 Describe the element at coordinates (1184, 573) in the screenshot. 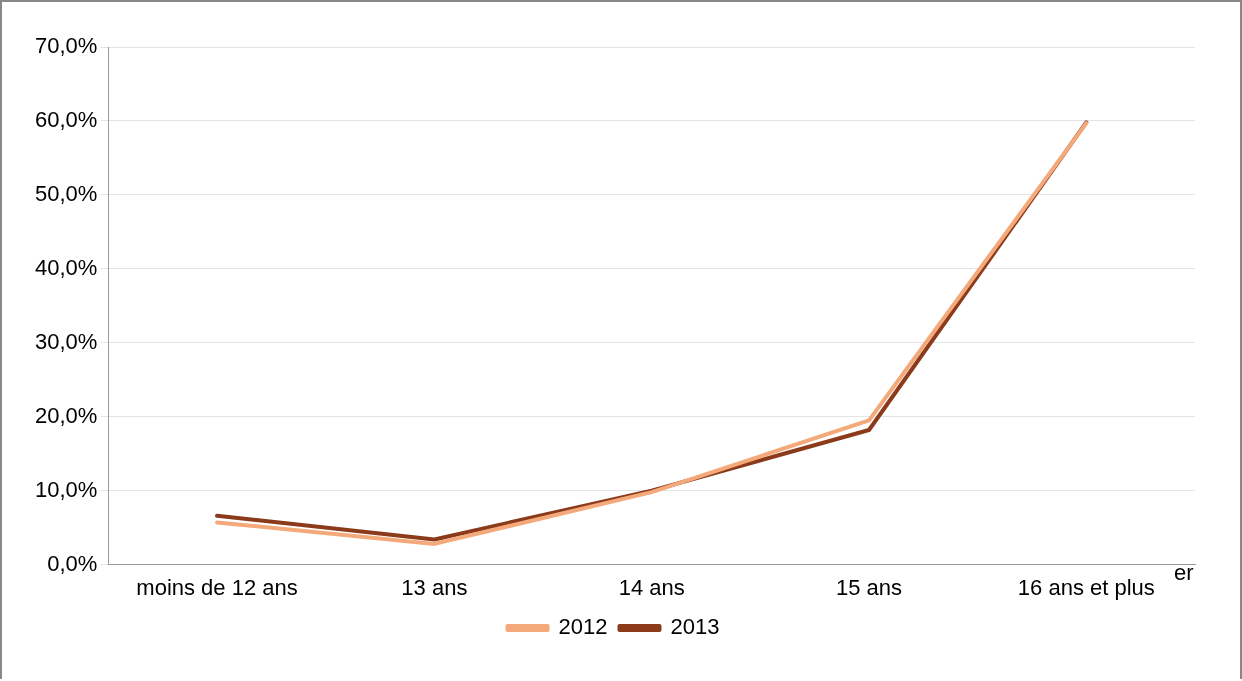

I see `annotation: er` at that location.